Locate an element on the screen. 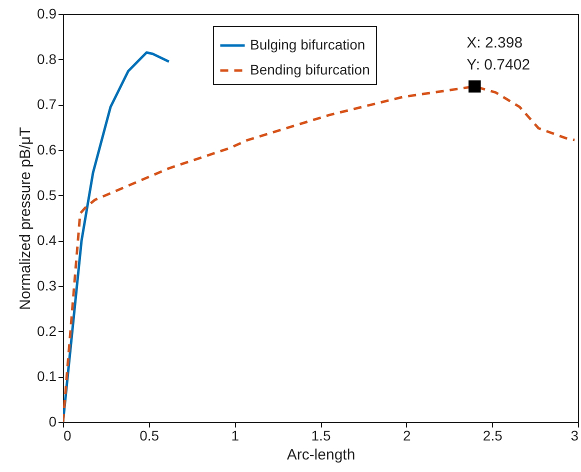 The image size is (581, 472). annotation: X: 2.398 Y: 0.7402 is located at coordinates (498, 54).